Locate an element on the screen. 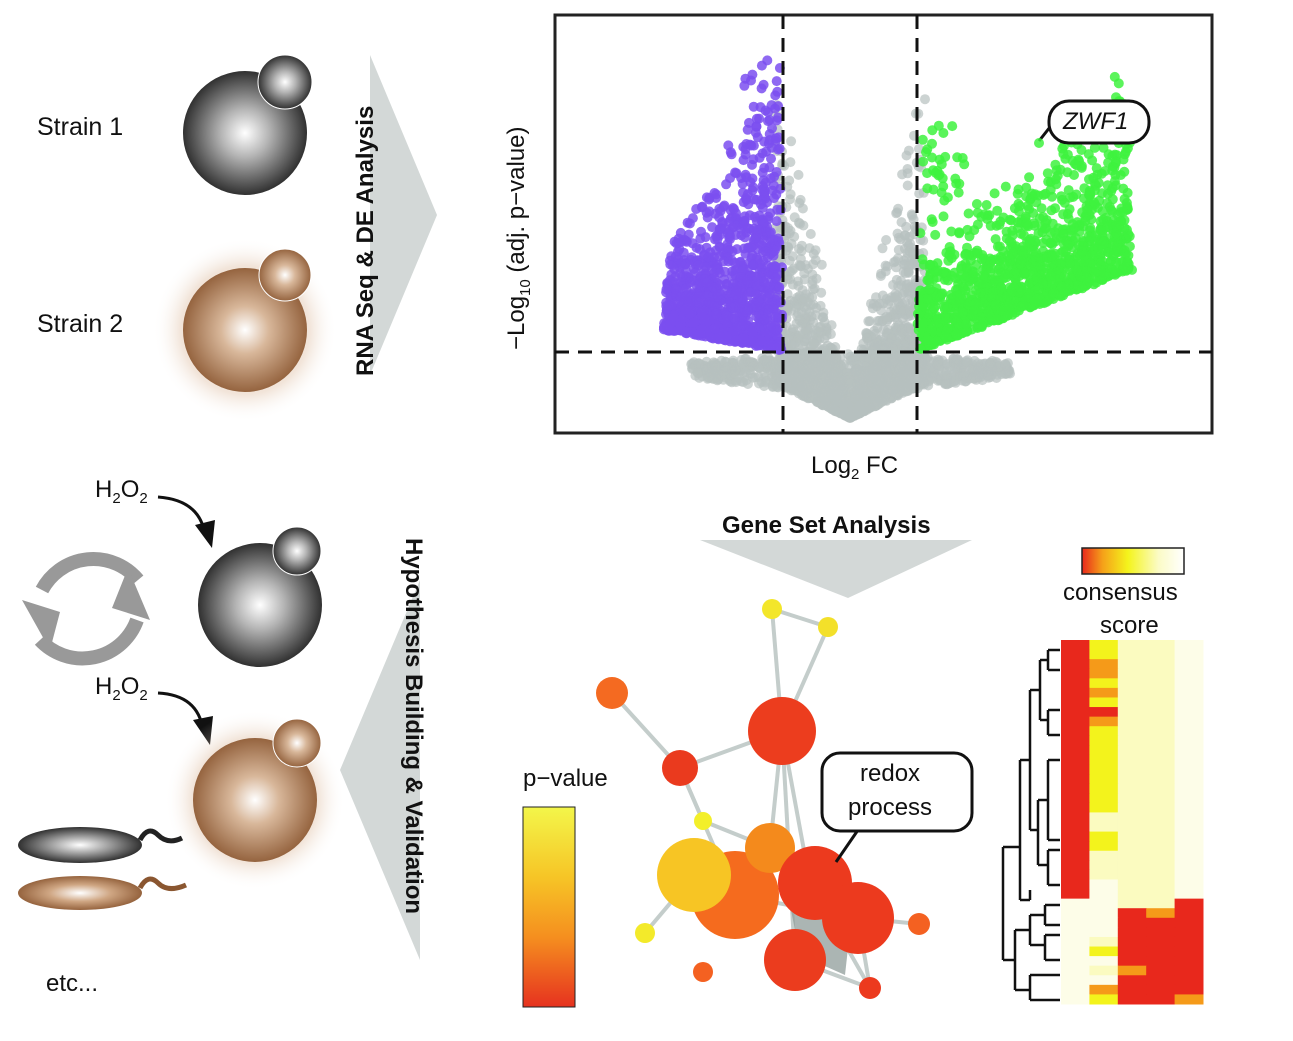  treated-strain-2-cell is located at coordinates (255, 800).